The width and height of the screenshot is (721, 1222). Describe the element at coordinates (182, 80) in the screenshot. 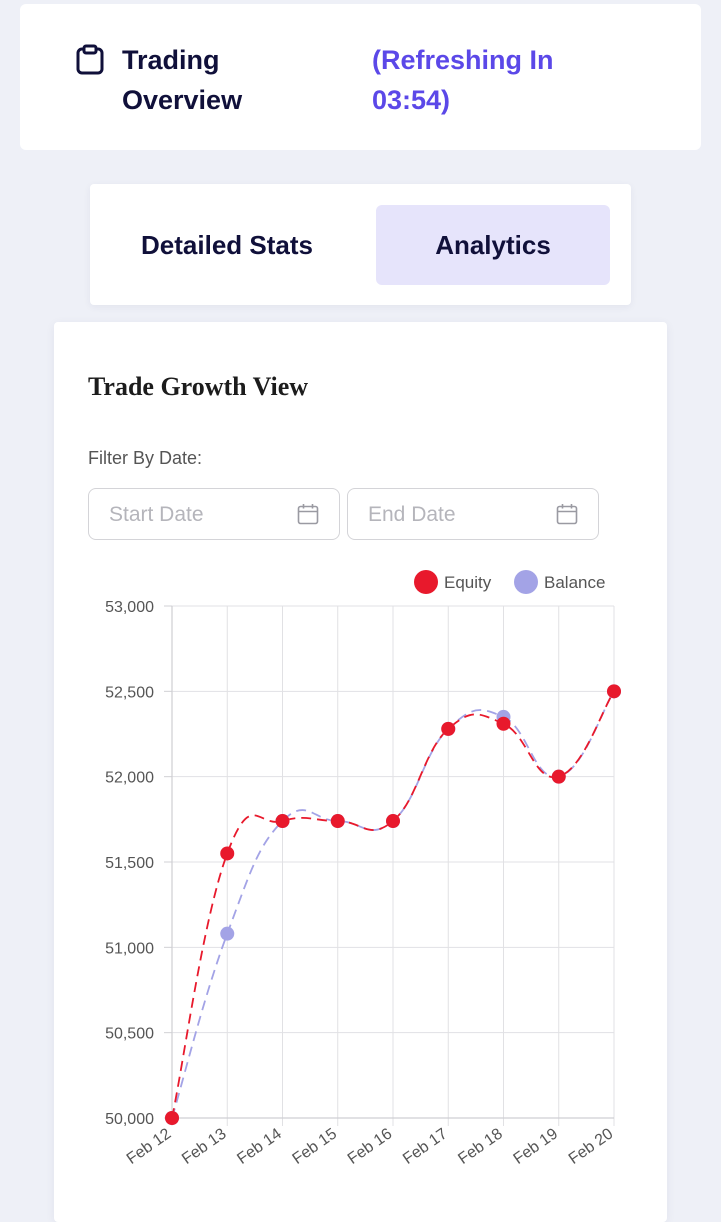

I see `page-title: Trading Overview` at that location.